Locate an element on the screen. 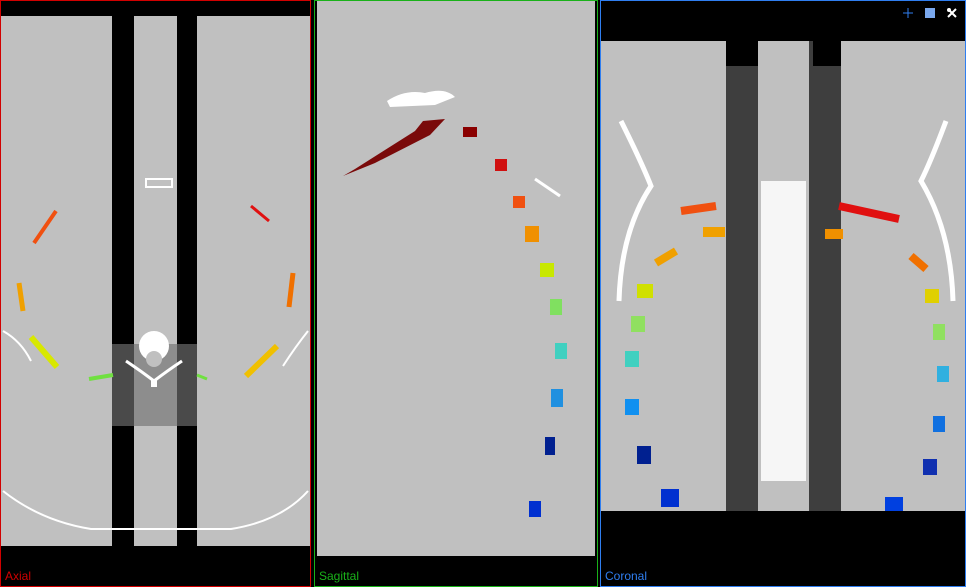 Image resolution: width=966 pixels, height=587 pixels. sagittal-label: Sagittal is located at coordinates (339, 576).